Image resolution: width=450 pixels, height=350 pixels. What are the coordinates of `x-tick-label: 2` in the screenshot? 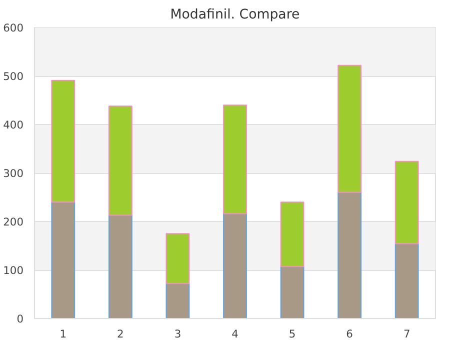 It's located at (120, 334).